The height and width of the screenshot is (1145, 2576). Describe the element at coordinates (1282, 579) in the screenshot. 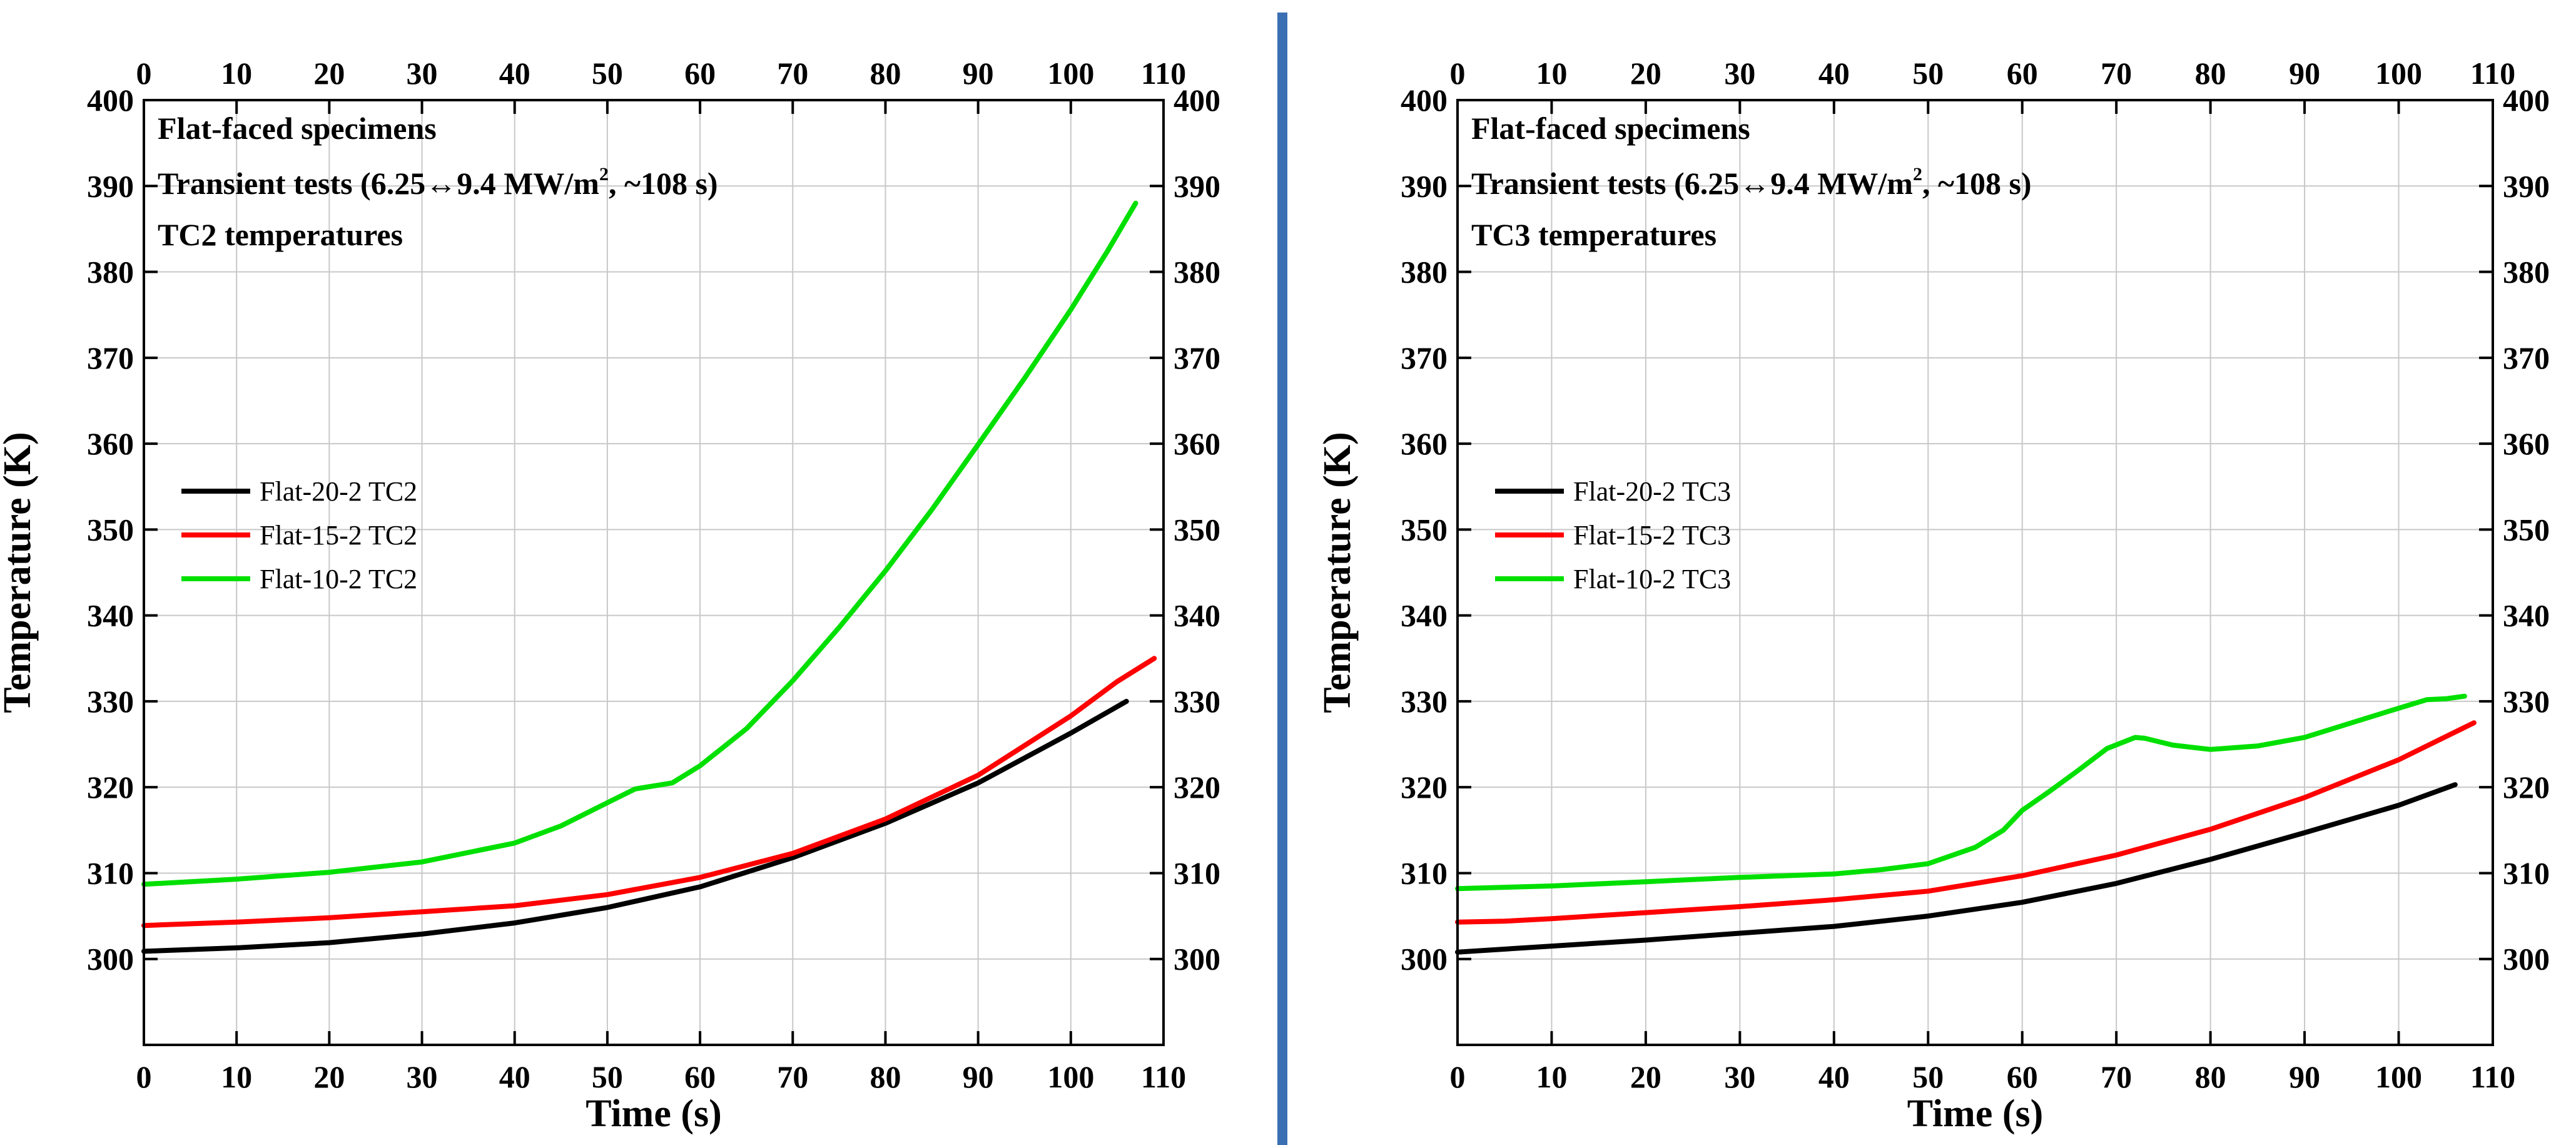

I see `panel-divider` at that location.